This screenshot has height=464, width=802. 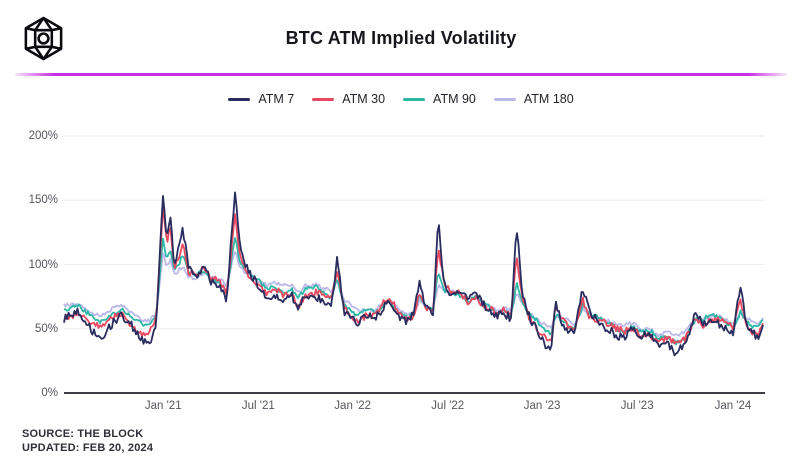 I want to click on legend-label: ATM 90, so click(x=454, y=99).